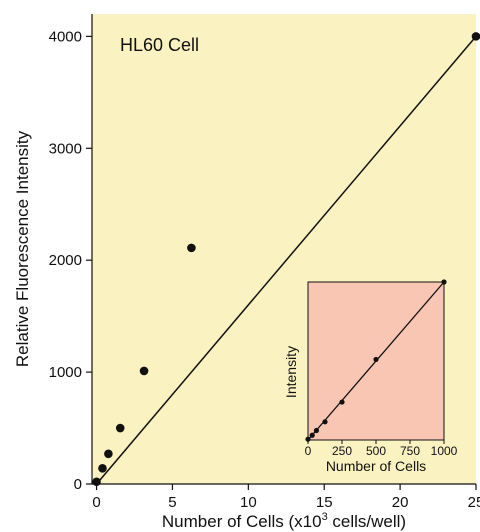 The height and width of the screenshot is (532, 480). What do you see at coordinates (376, 451) in the screenshot?
I see `inset-x-tick-label-2: 500` at bounding box center [376, 451].